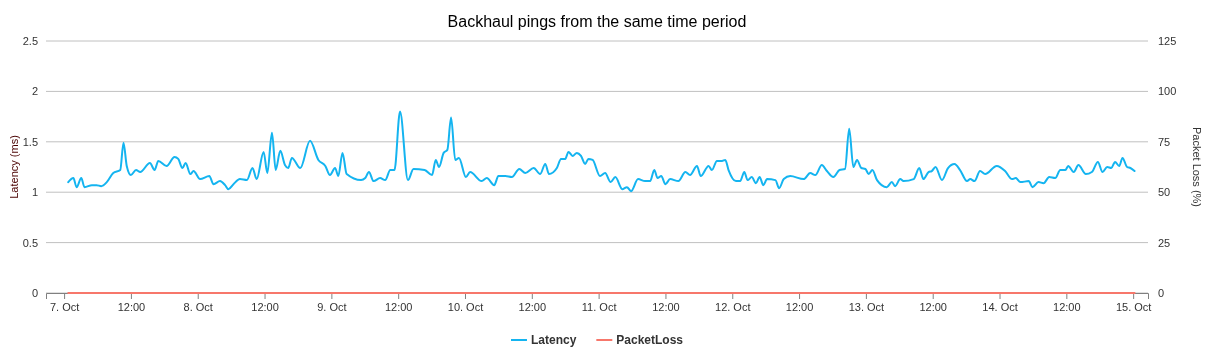 The width and height of the screenshot is (1210, 356). I want to click on y-axis-title: Latency (ms), so click(14, 167).